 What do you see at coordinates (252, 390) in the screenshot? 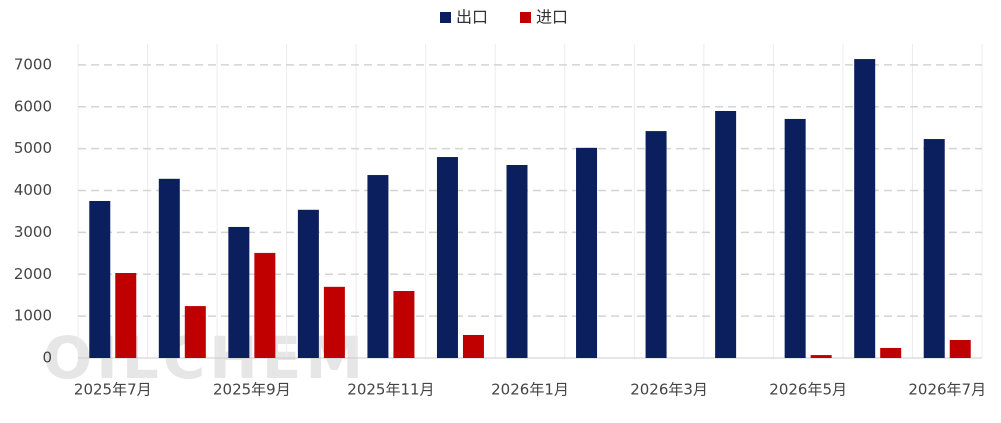
I see `x-tick-label: 2025年9月` at bounding box center [252, 390].